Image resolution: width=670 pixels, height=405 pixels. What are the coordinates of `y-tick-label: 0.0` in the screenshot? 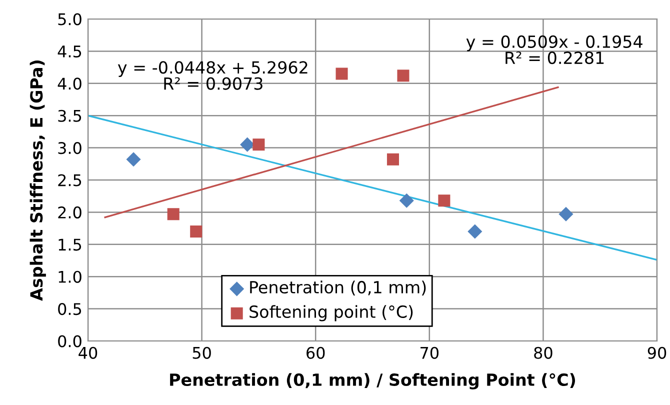 It's located at (70, 341).